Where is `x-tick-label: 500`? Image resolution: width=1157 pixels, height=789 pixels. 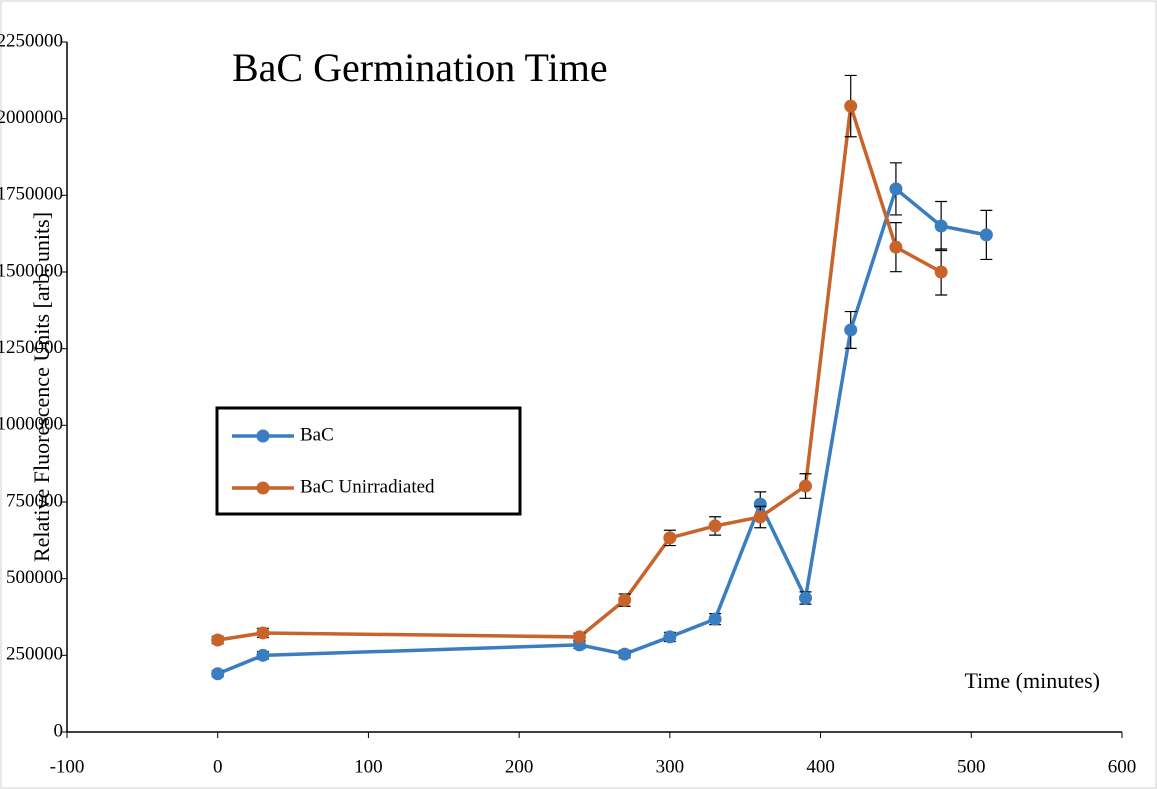 x-tick-label: 500 is located at coordinates (971, 766).